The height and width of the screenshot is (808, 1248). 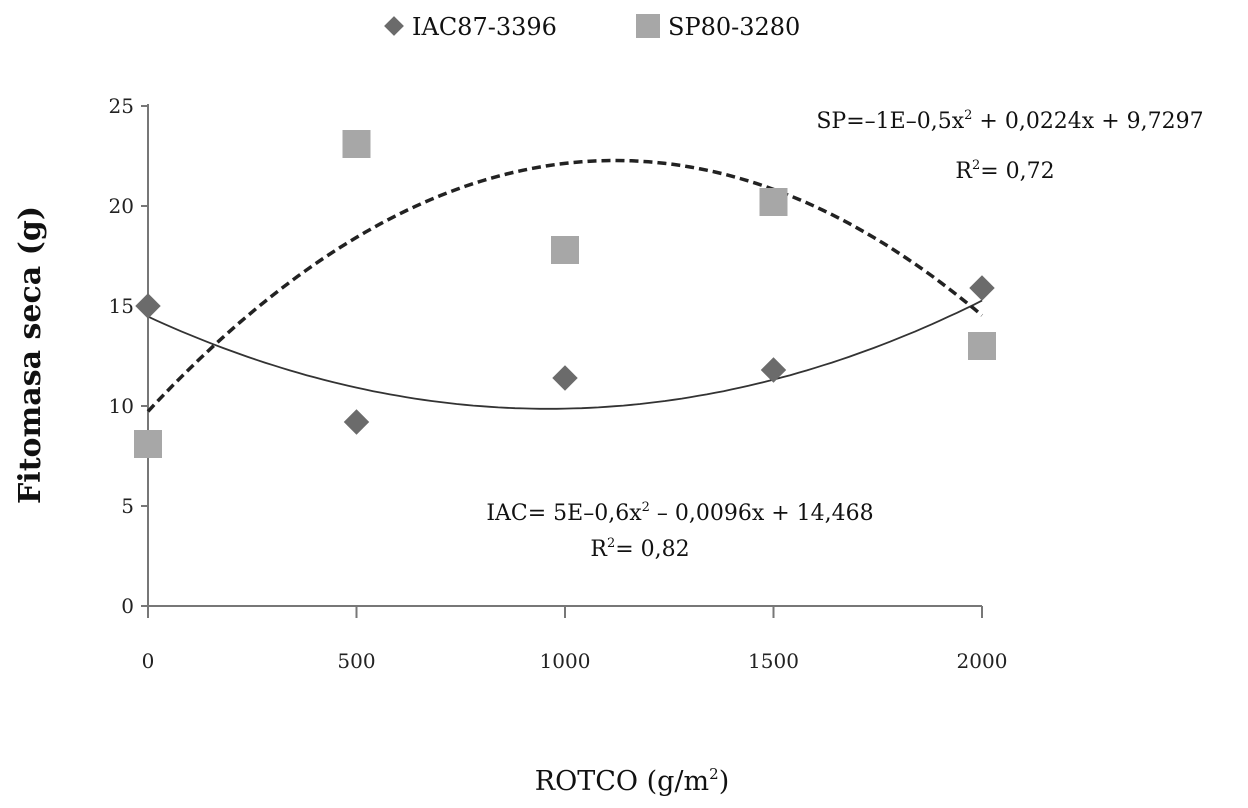 I want to click on legend-label-iac: IAC87-3396, so click(x=484, y=27).